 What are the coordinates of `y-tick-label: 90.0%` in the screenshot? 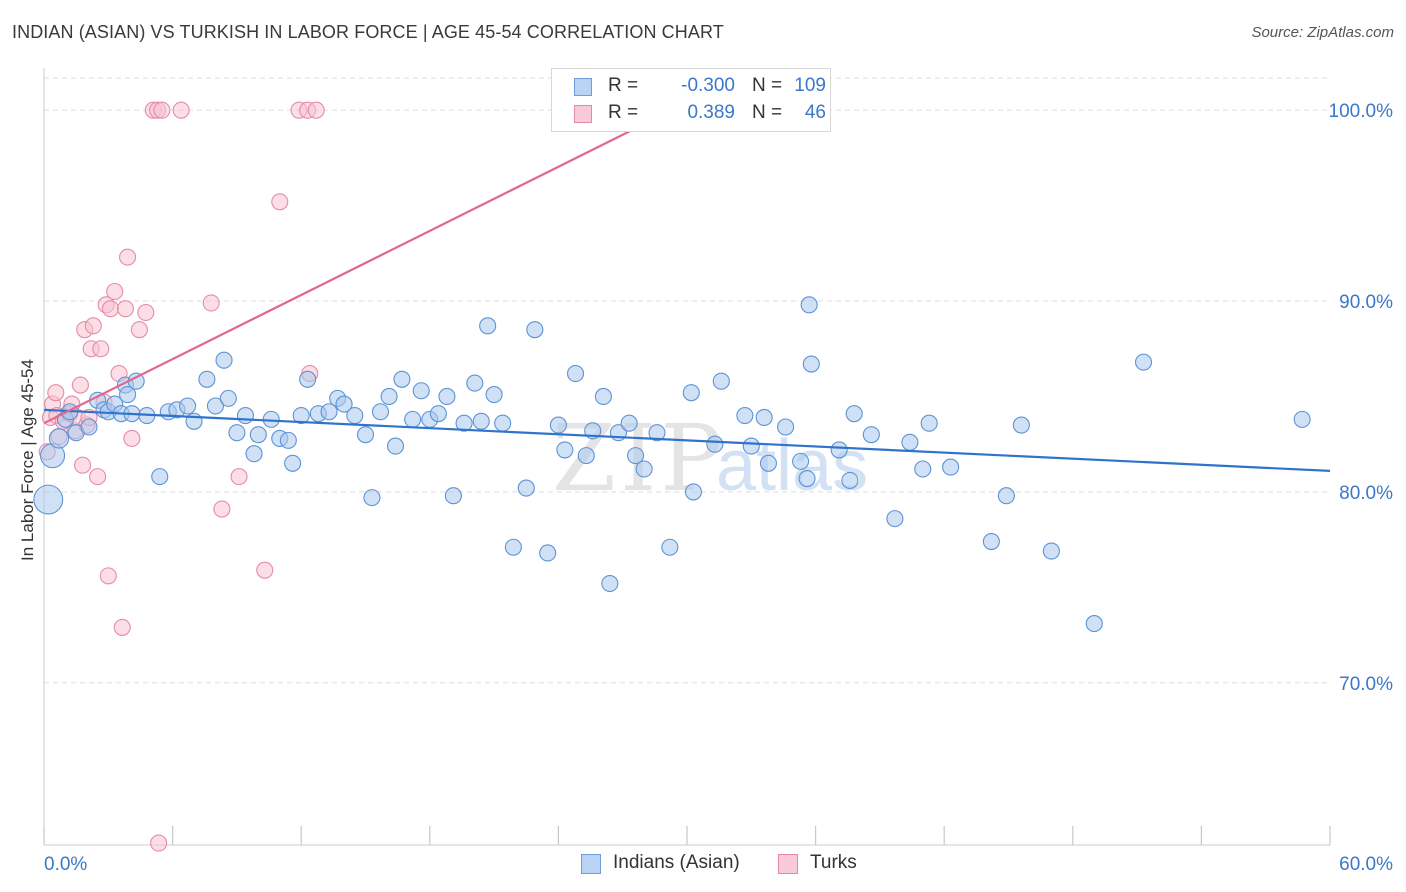 It's located at (1366, 302).